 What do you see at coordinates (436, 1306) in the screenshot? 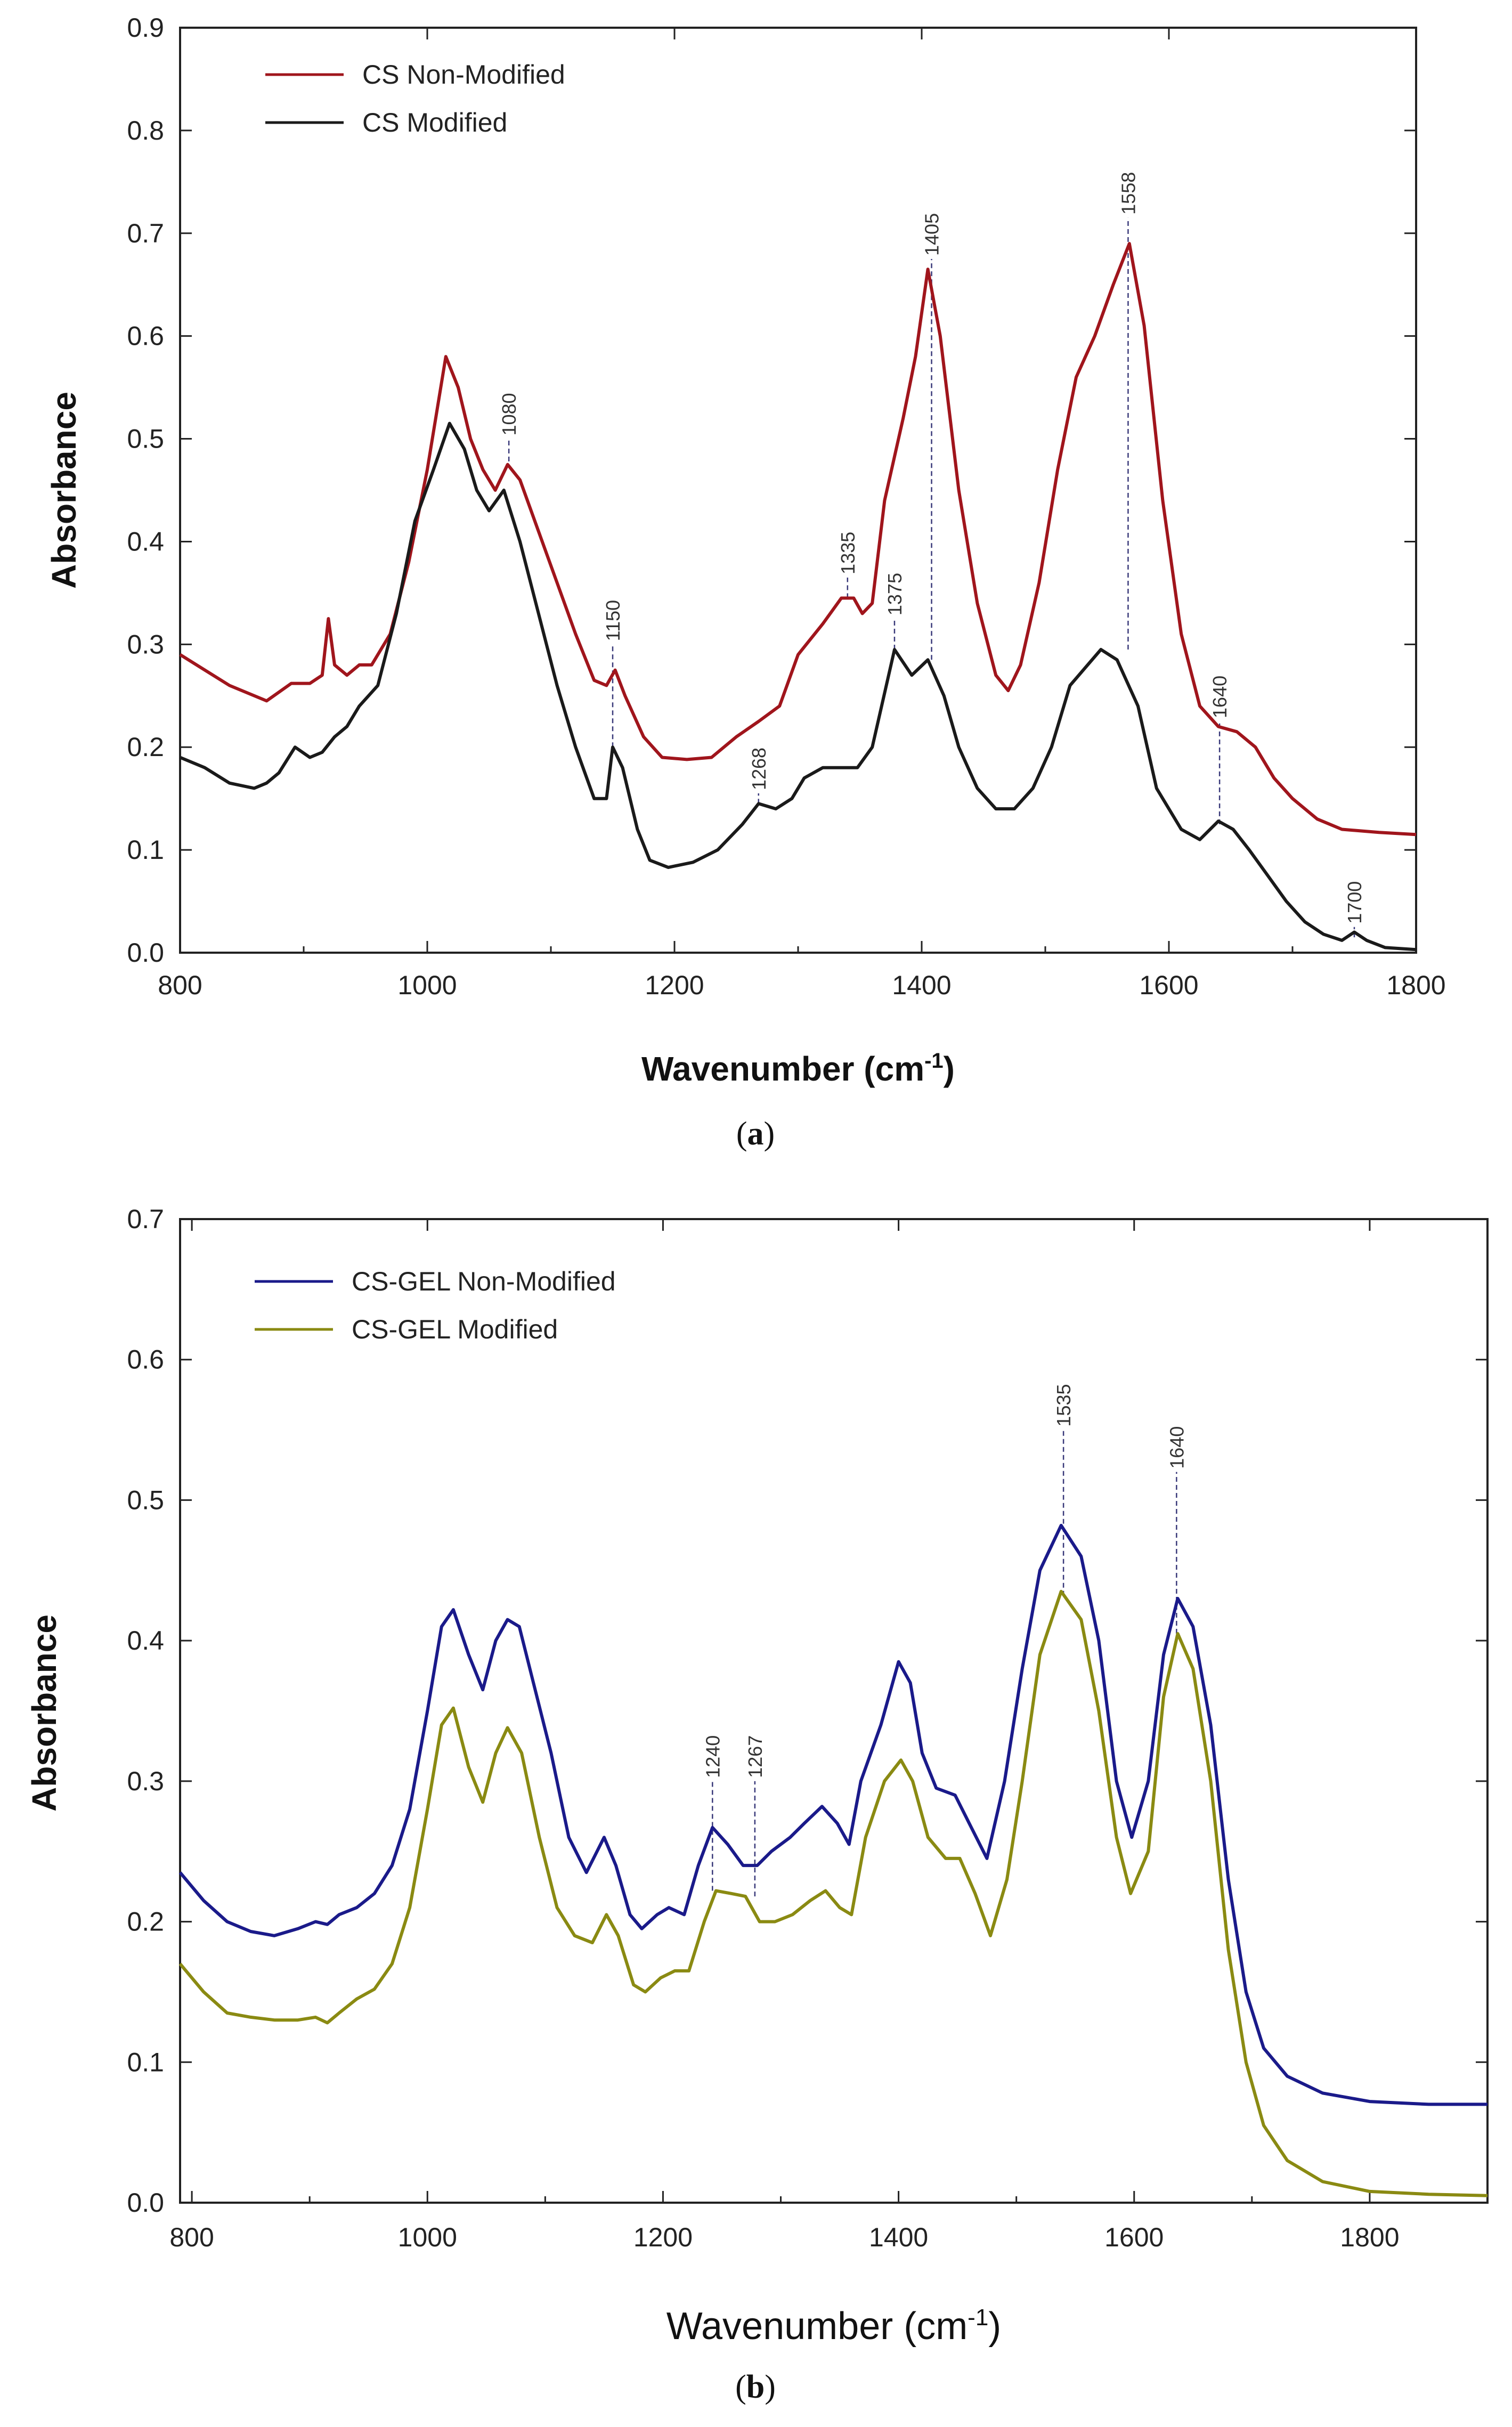
I see `panel-b-legend: CS-GEL Non-Modified CS-GEL Modified` at bounding box center [436, 1306].